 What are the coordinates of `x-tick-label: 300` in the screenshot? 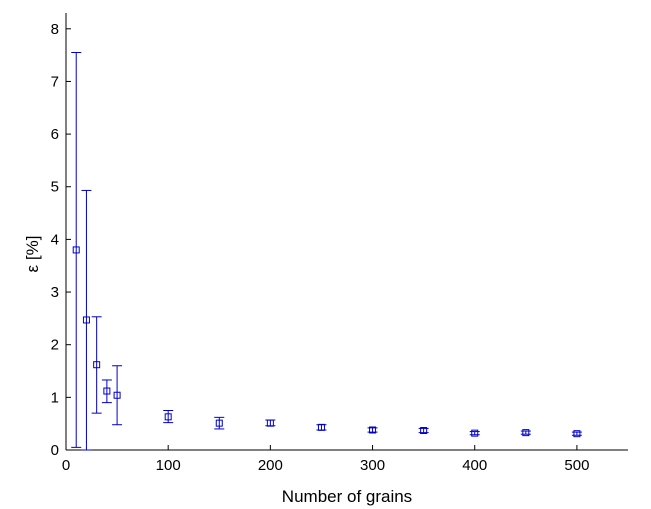 It's located at (372, 465).